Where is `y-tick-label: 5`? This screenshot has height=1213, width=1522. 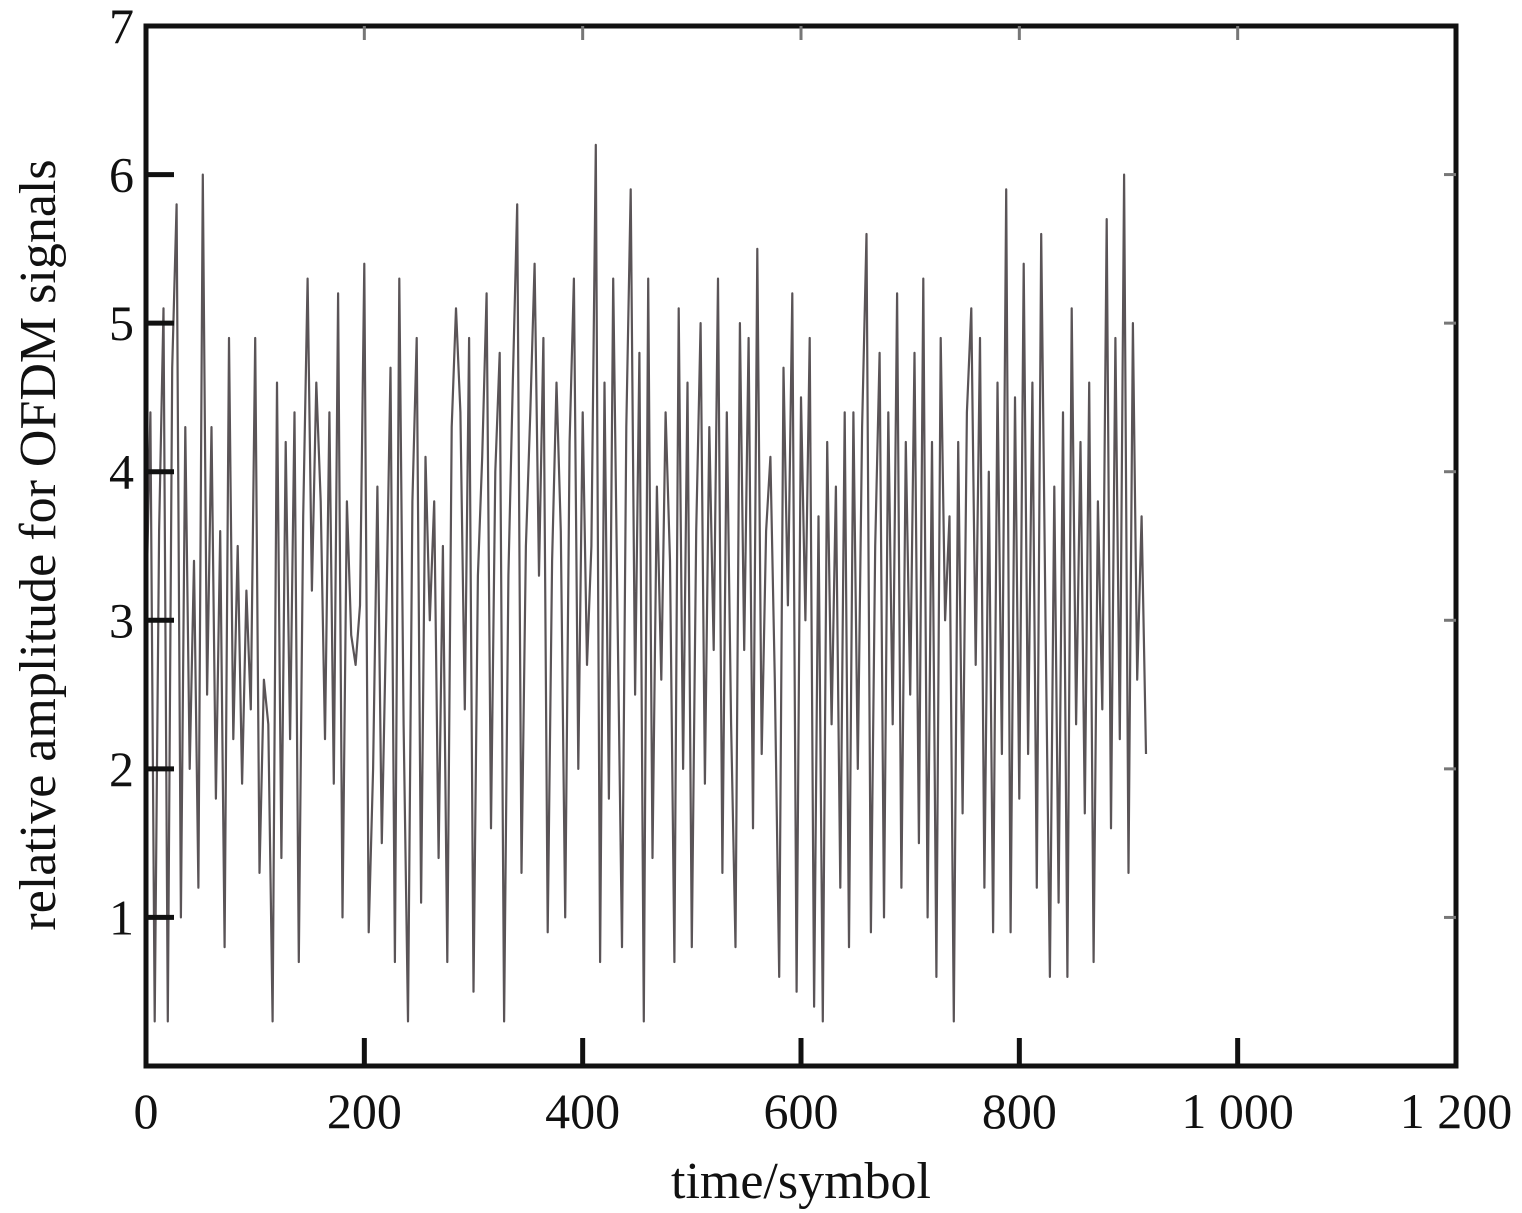 y-tick-label: 5 is located at coordinates (121, 323).